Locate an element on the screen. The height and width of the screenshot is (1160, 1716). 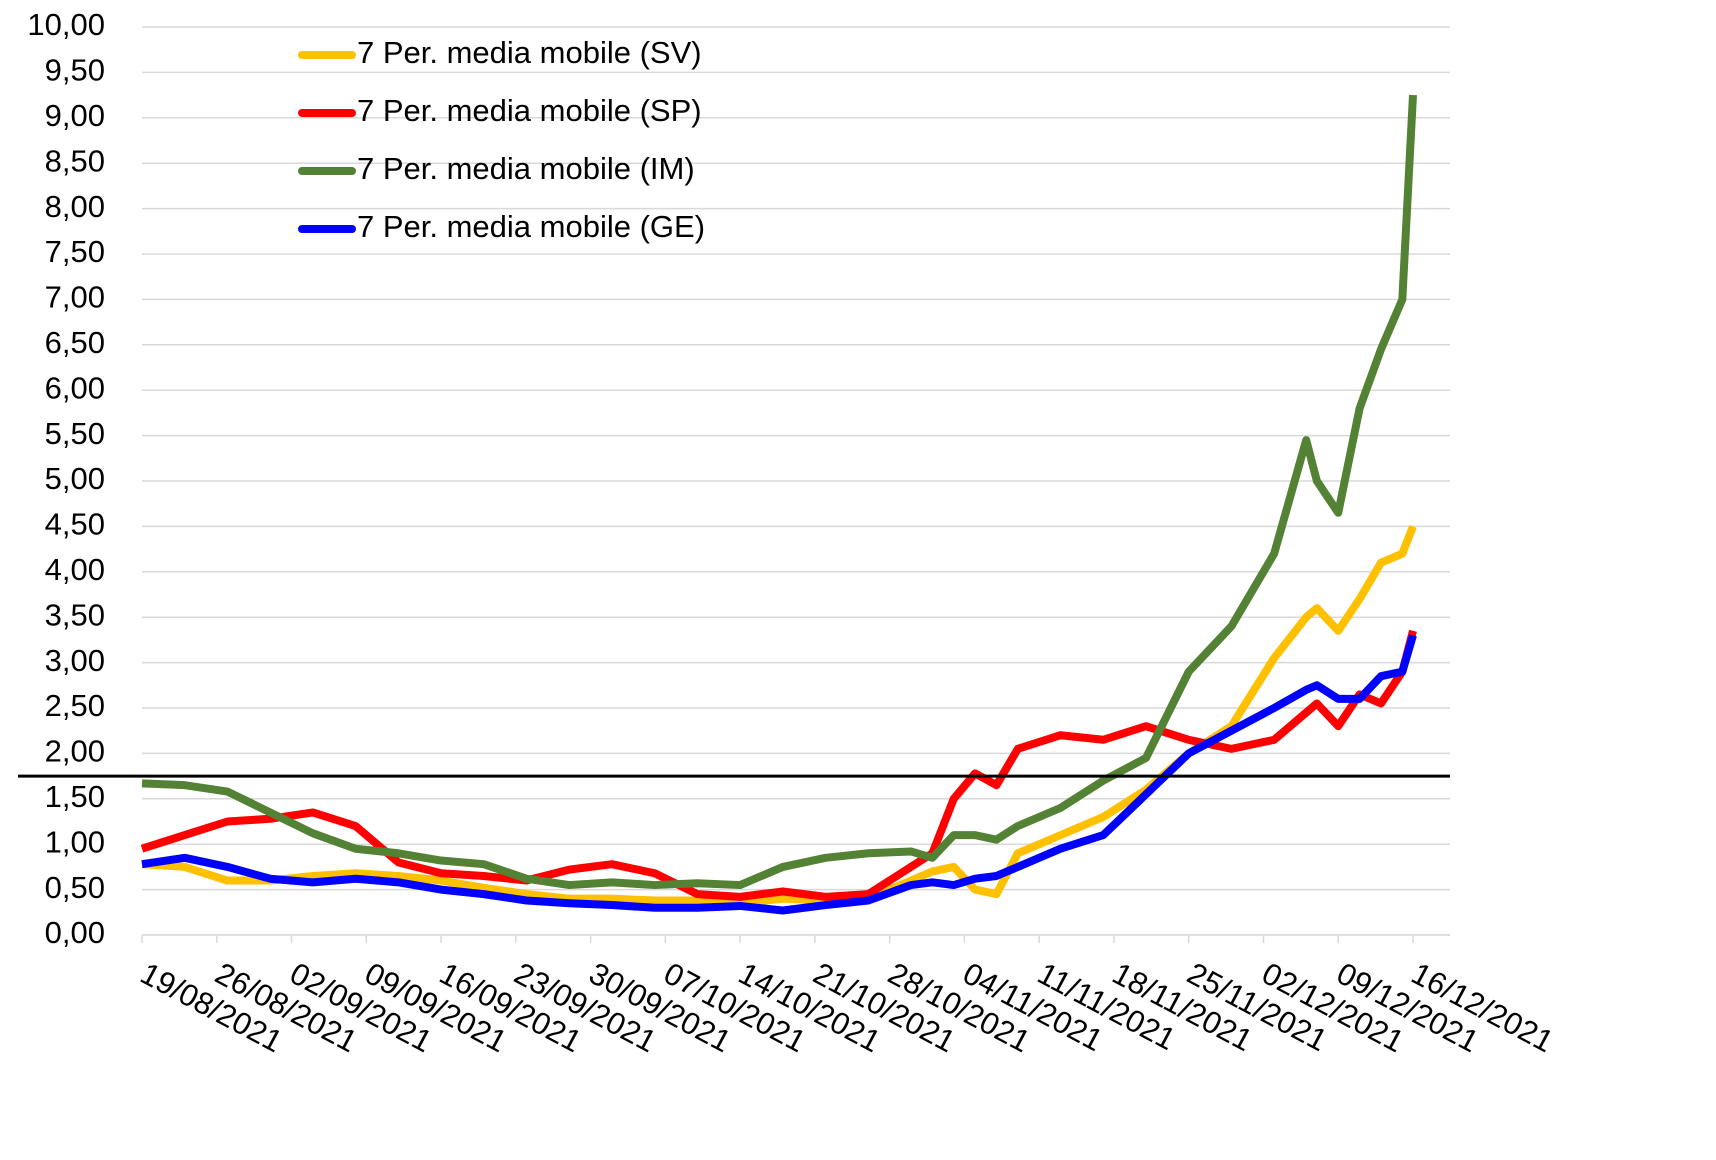
y-tick-label: 9,50 is located at coordinates (75, 70).